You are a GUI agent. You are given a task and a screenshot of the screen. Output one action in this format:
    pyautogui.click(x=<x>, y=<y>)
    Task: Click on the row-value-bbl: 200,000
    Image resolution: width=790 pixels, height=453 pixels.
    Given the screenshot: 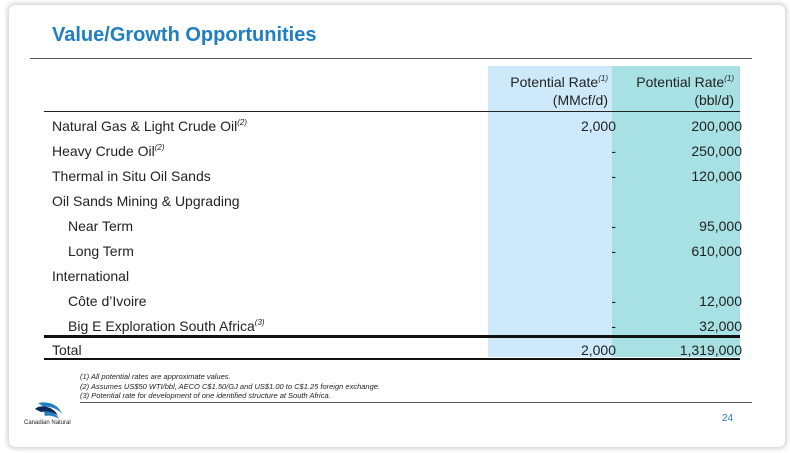 What is the action you would take?
    pyautogui.click(x=716, y=126)
    